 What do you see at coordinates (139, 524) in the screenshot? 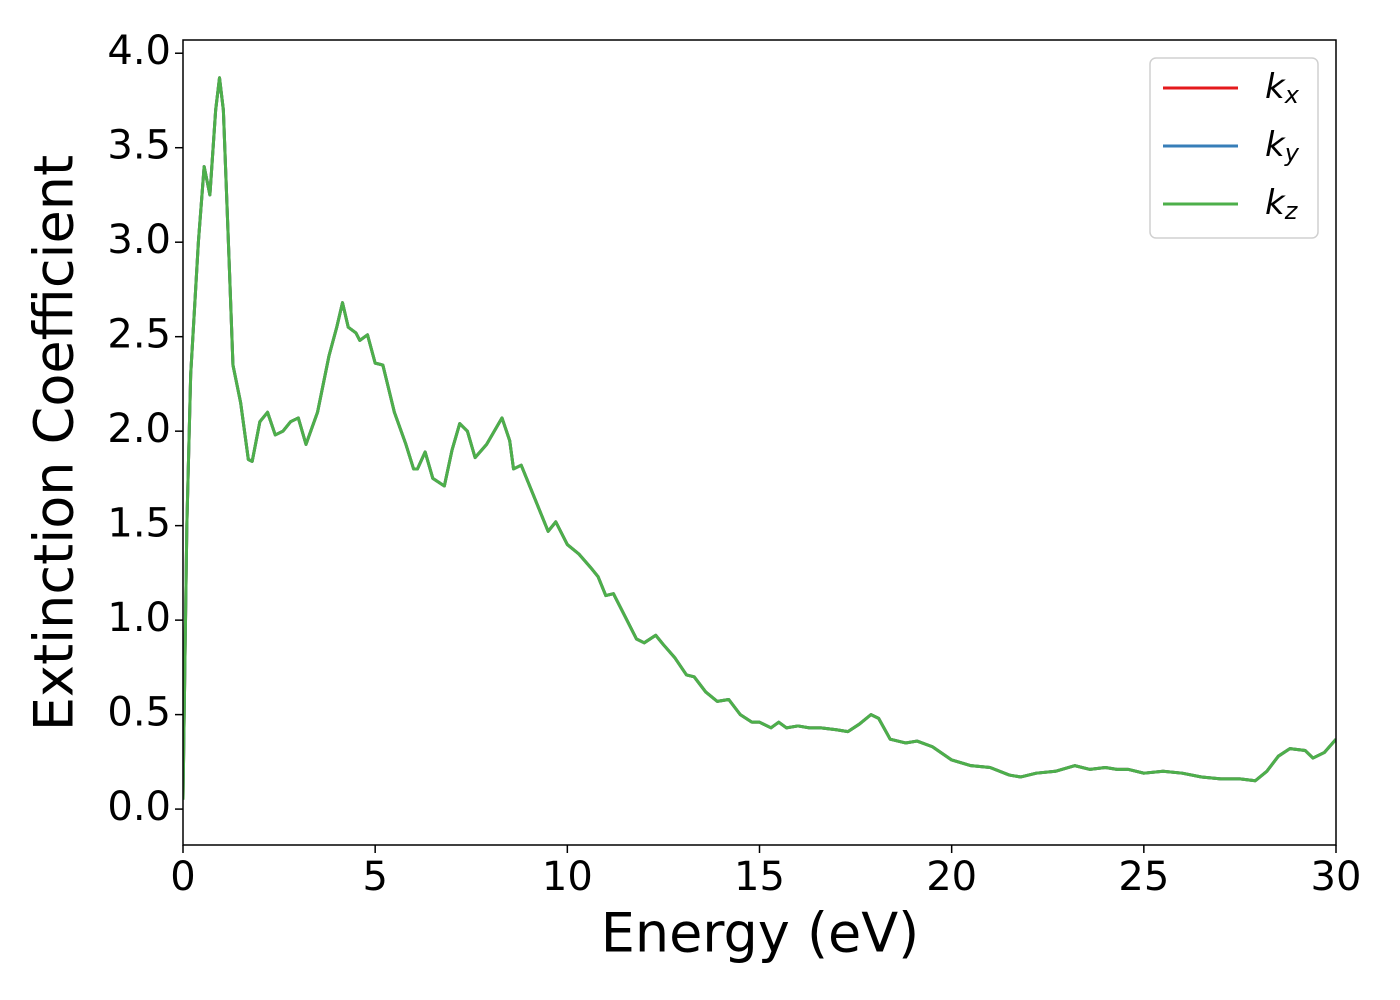
I see `y-tick-label: 1.5` at bounding box center [139, 524].